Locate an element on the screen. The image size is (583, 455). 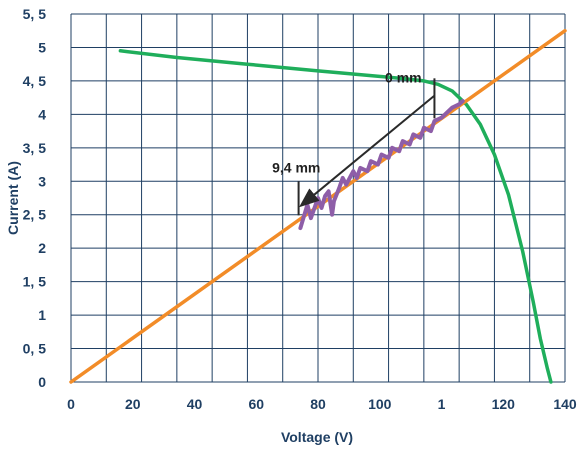
y-tick-label: 2 is located at coordinates (42, 248).